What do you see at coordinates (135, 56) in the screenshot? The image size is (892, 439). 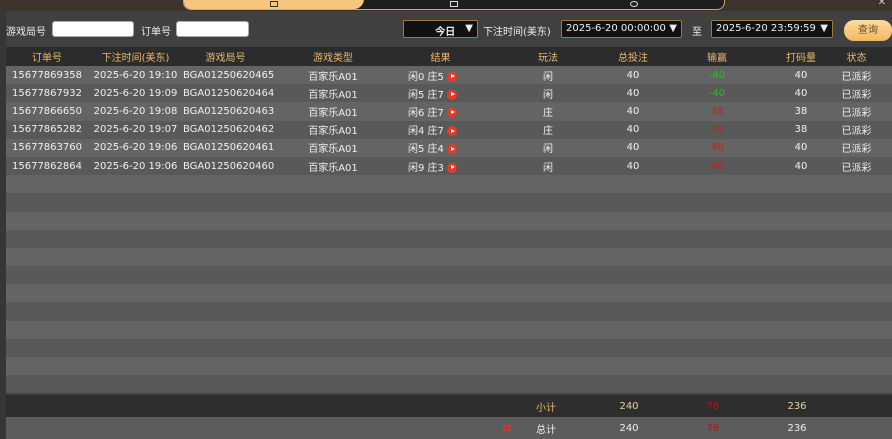 I see `header-bet-time: 下注时间(美东)` at bounding box center [135, 56].